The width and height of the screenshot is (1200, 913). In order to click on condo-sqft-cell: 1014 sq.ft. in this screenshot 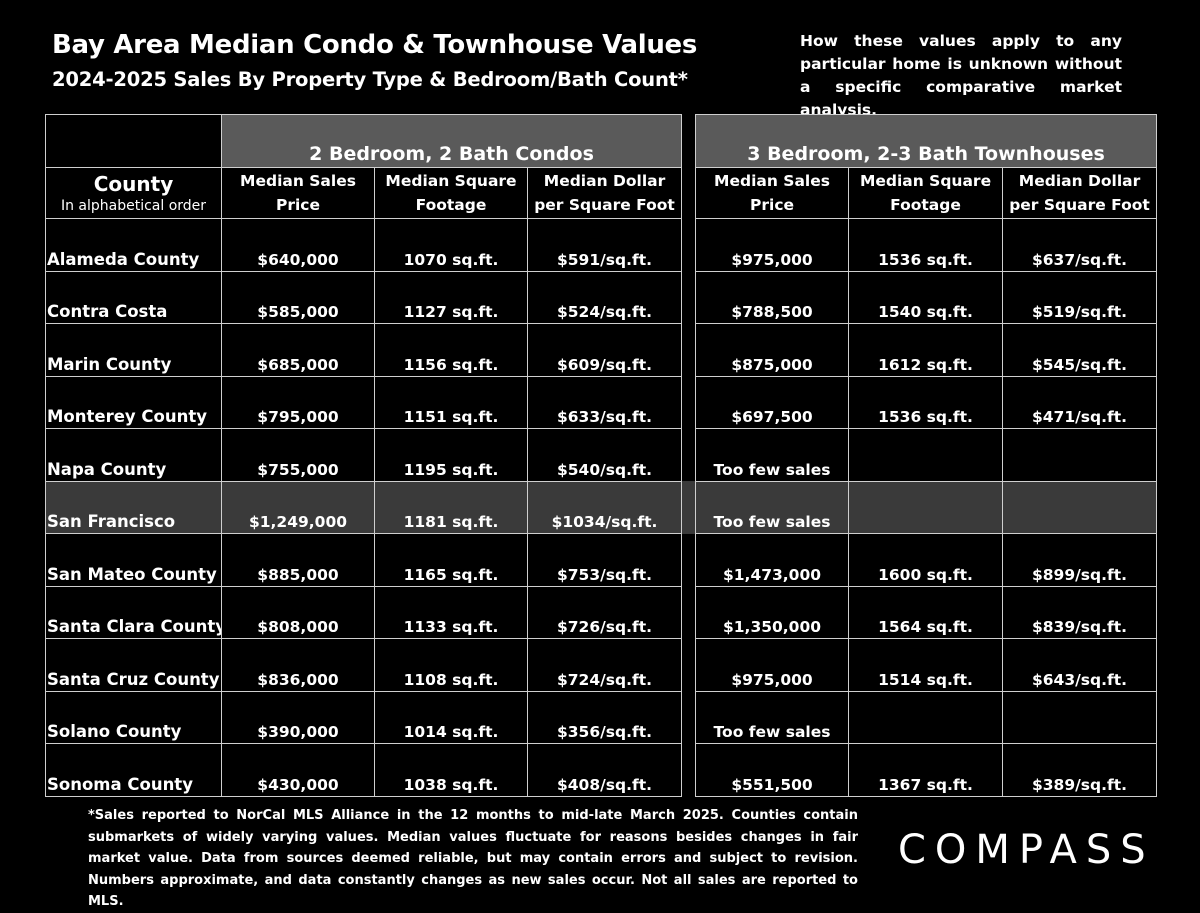, I will do `click(451, 717)`.